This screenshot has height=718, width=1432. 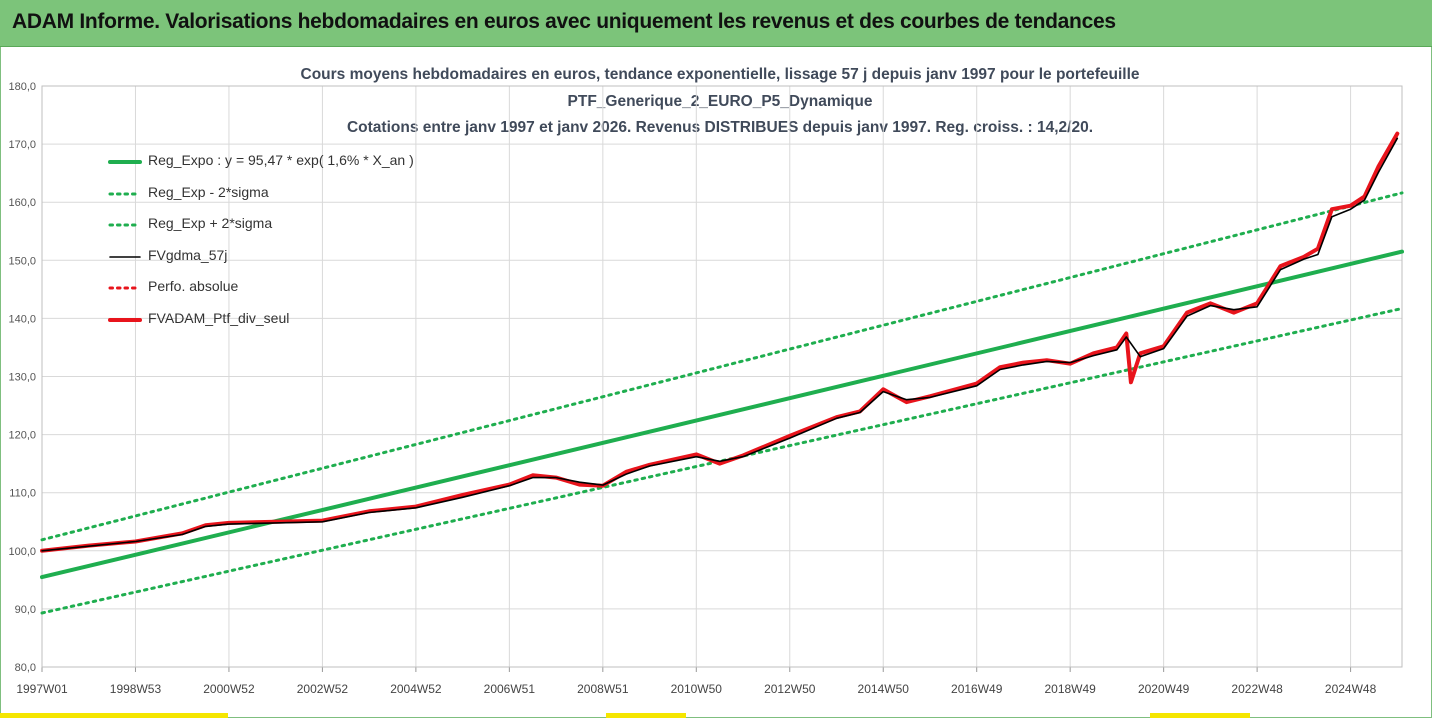 What do you see at coordinates (229, 689) in the screenshot?
I see `x-tick-label: 2000W52` at bounding box center [229, 689].